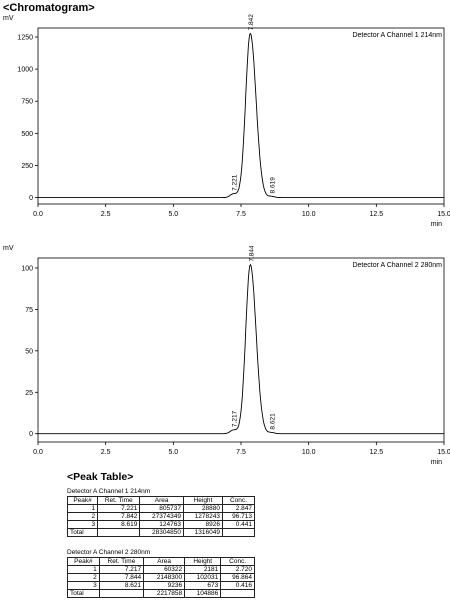  Describe the element at coordinates (121, 585) in the screenshot. I see `table-cell: 8.621` at that location.